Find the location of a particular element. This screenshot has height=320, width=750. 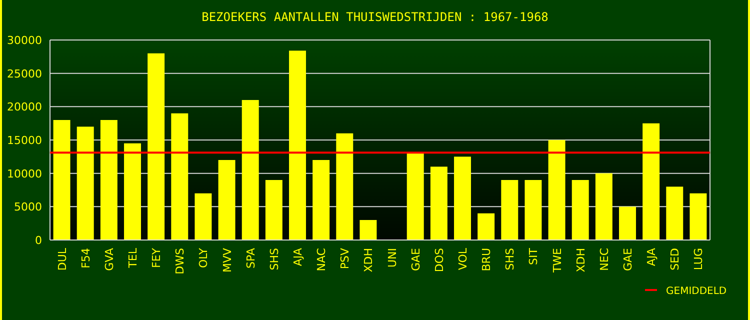

x-tick-label: NEC is located at coordinates (604, 259).